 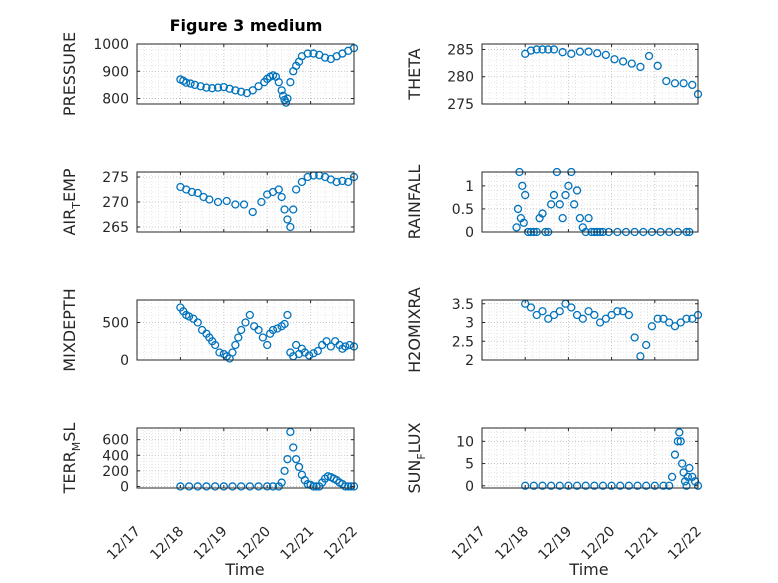 What do you see at coordinates (463, 305) in the screenshot?
I see `y-tick-label: 3.5` at bounding box center [463, 305].